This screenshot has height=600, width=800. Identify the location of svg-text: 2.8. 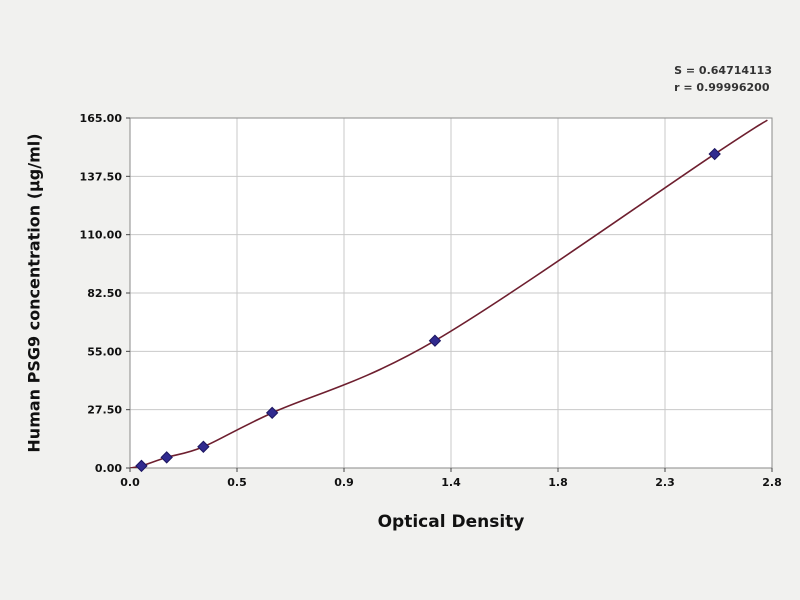
(772, 482).